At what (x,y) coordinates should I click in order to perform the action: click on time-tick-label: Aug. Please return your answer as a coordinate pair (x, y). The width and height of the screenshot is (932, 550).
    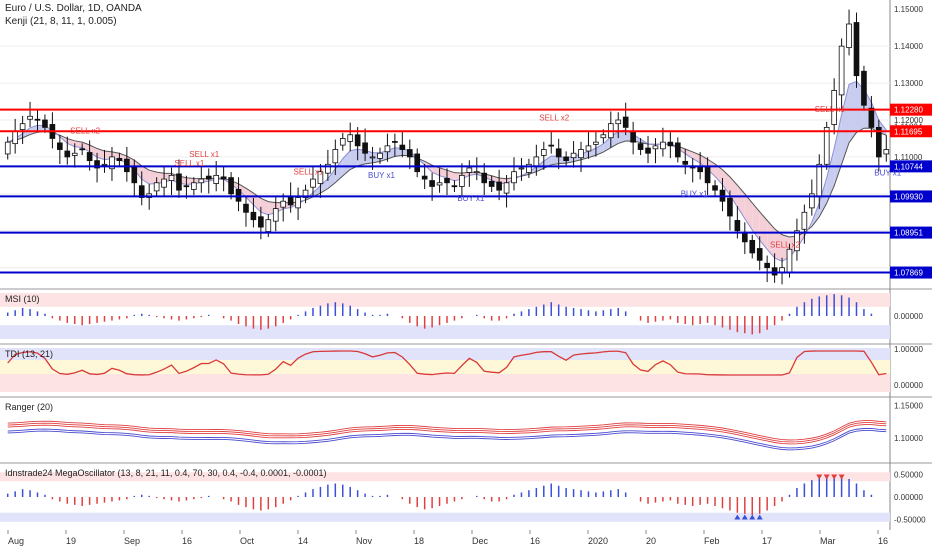
    Looking at the image, I should click on (16, 541).